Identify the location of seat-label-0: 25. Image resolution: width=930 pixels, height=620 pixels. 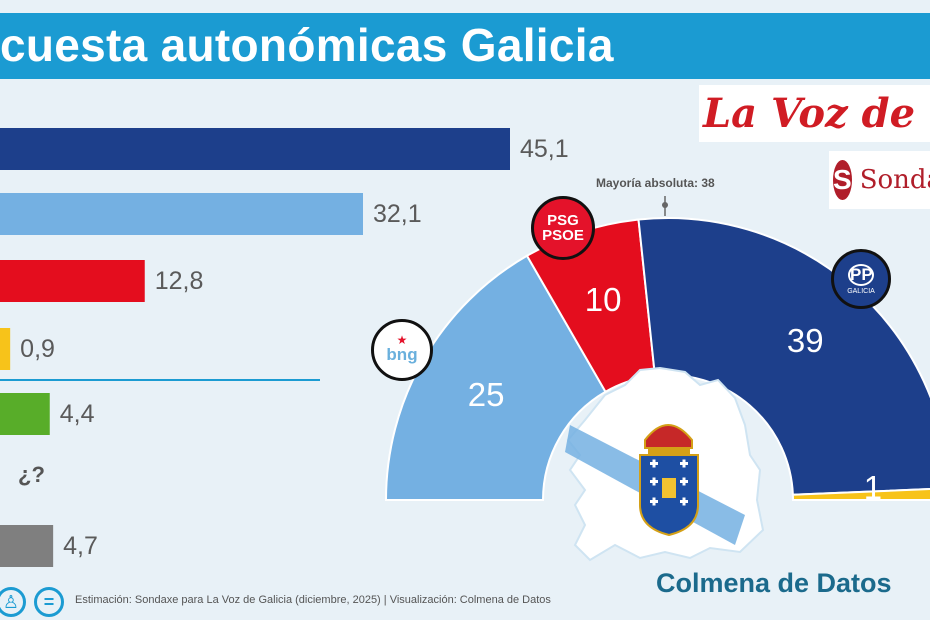
(486, 394).